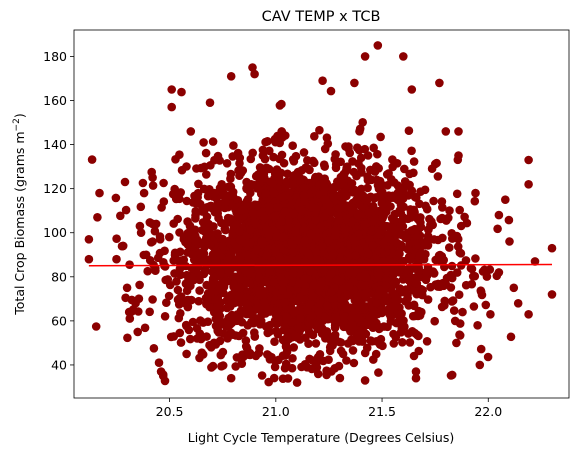 The width and height of the screenshot is (579, 453). I want to click on y-axis-ticks: 40 60 80 100 120 140 160 180, so click(58, 210).